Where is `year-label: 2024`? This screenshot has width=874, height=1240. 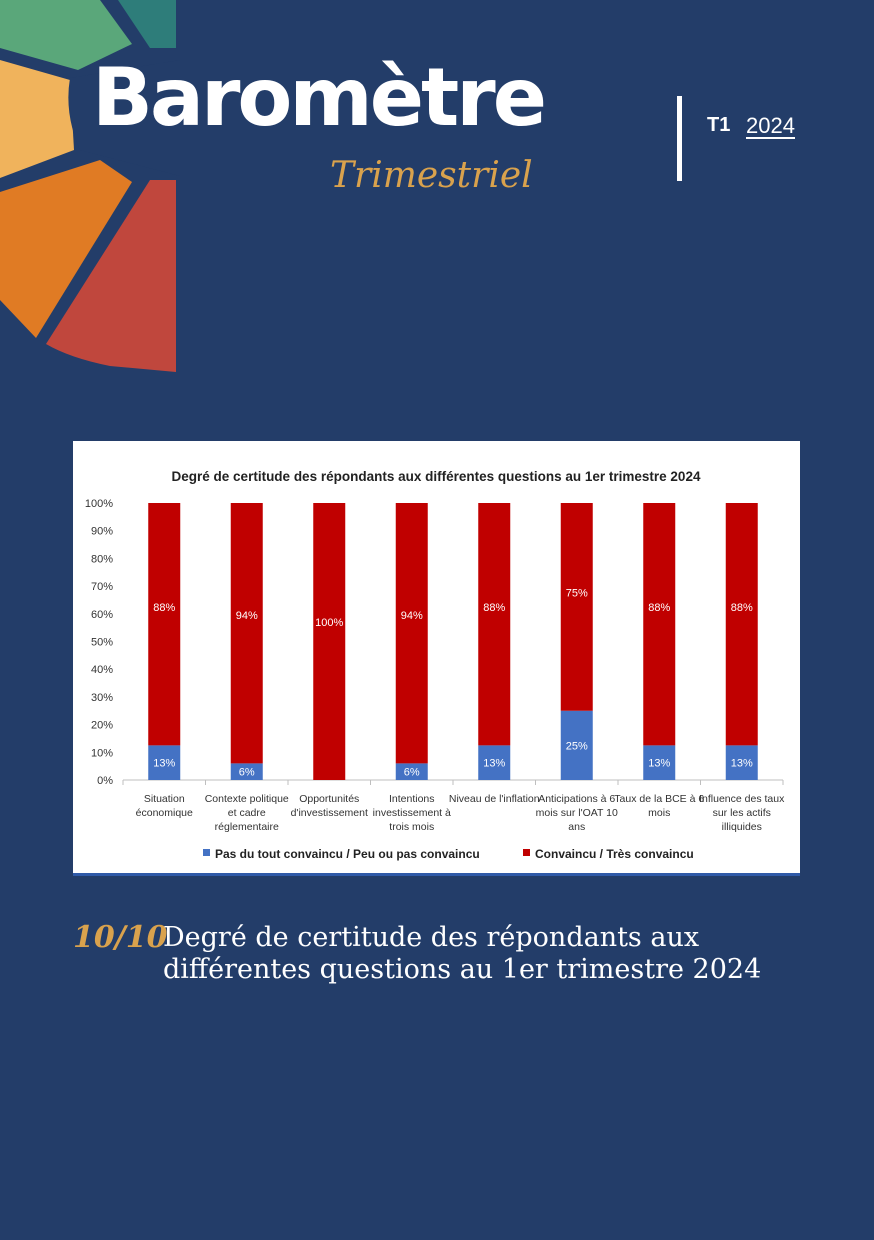
year-label: 2024 is located at coordinates (770, 126).